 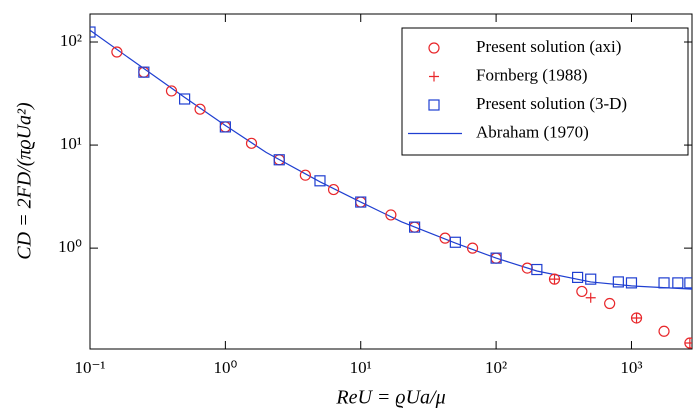 I want to click on legend-label: Present solution (axi), so click(x=548, y=46).